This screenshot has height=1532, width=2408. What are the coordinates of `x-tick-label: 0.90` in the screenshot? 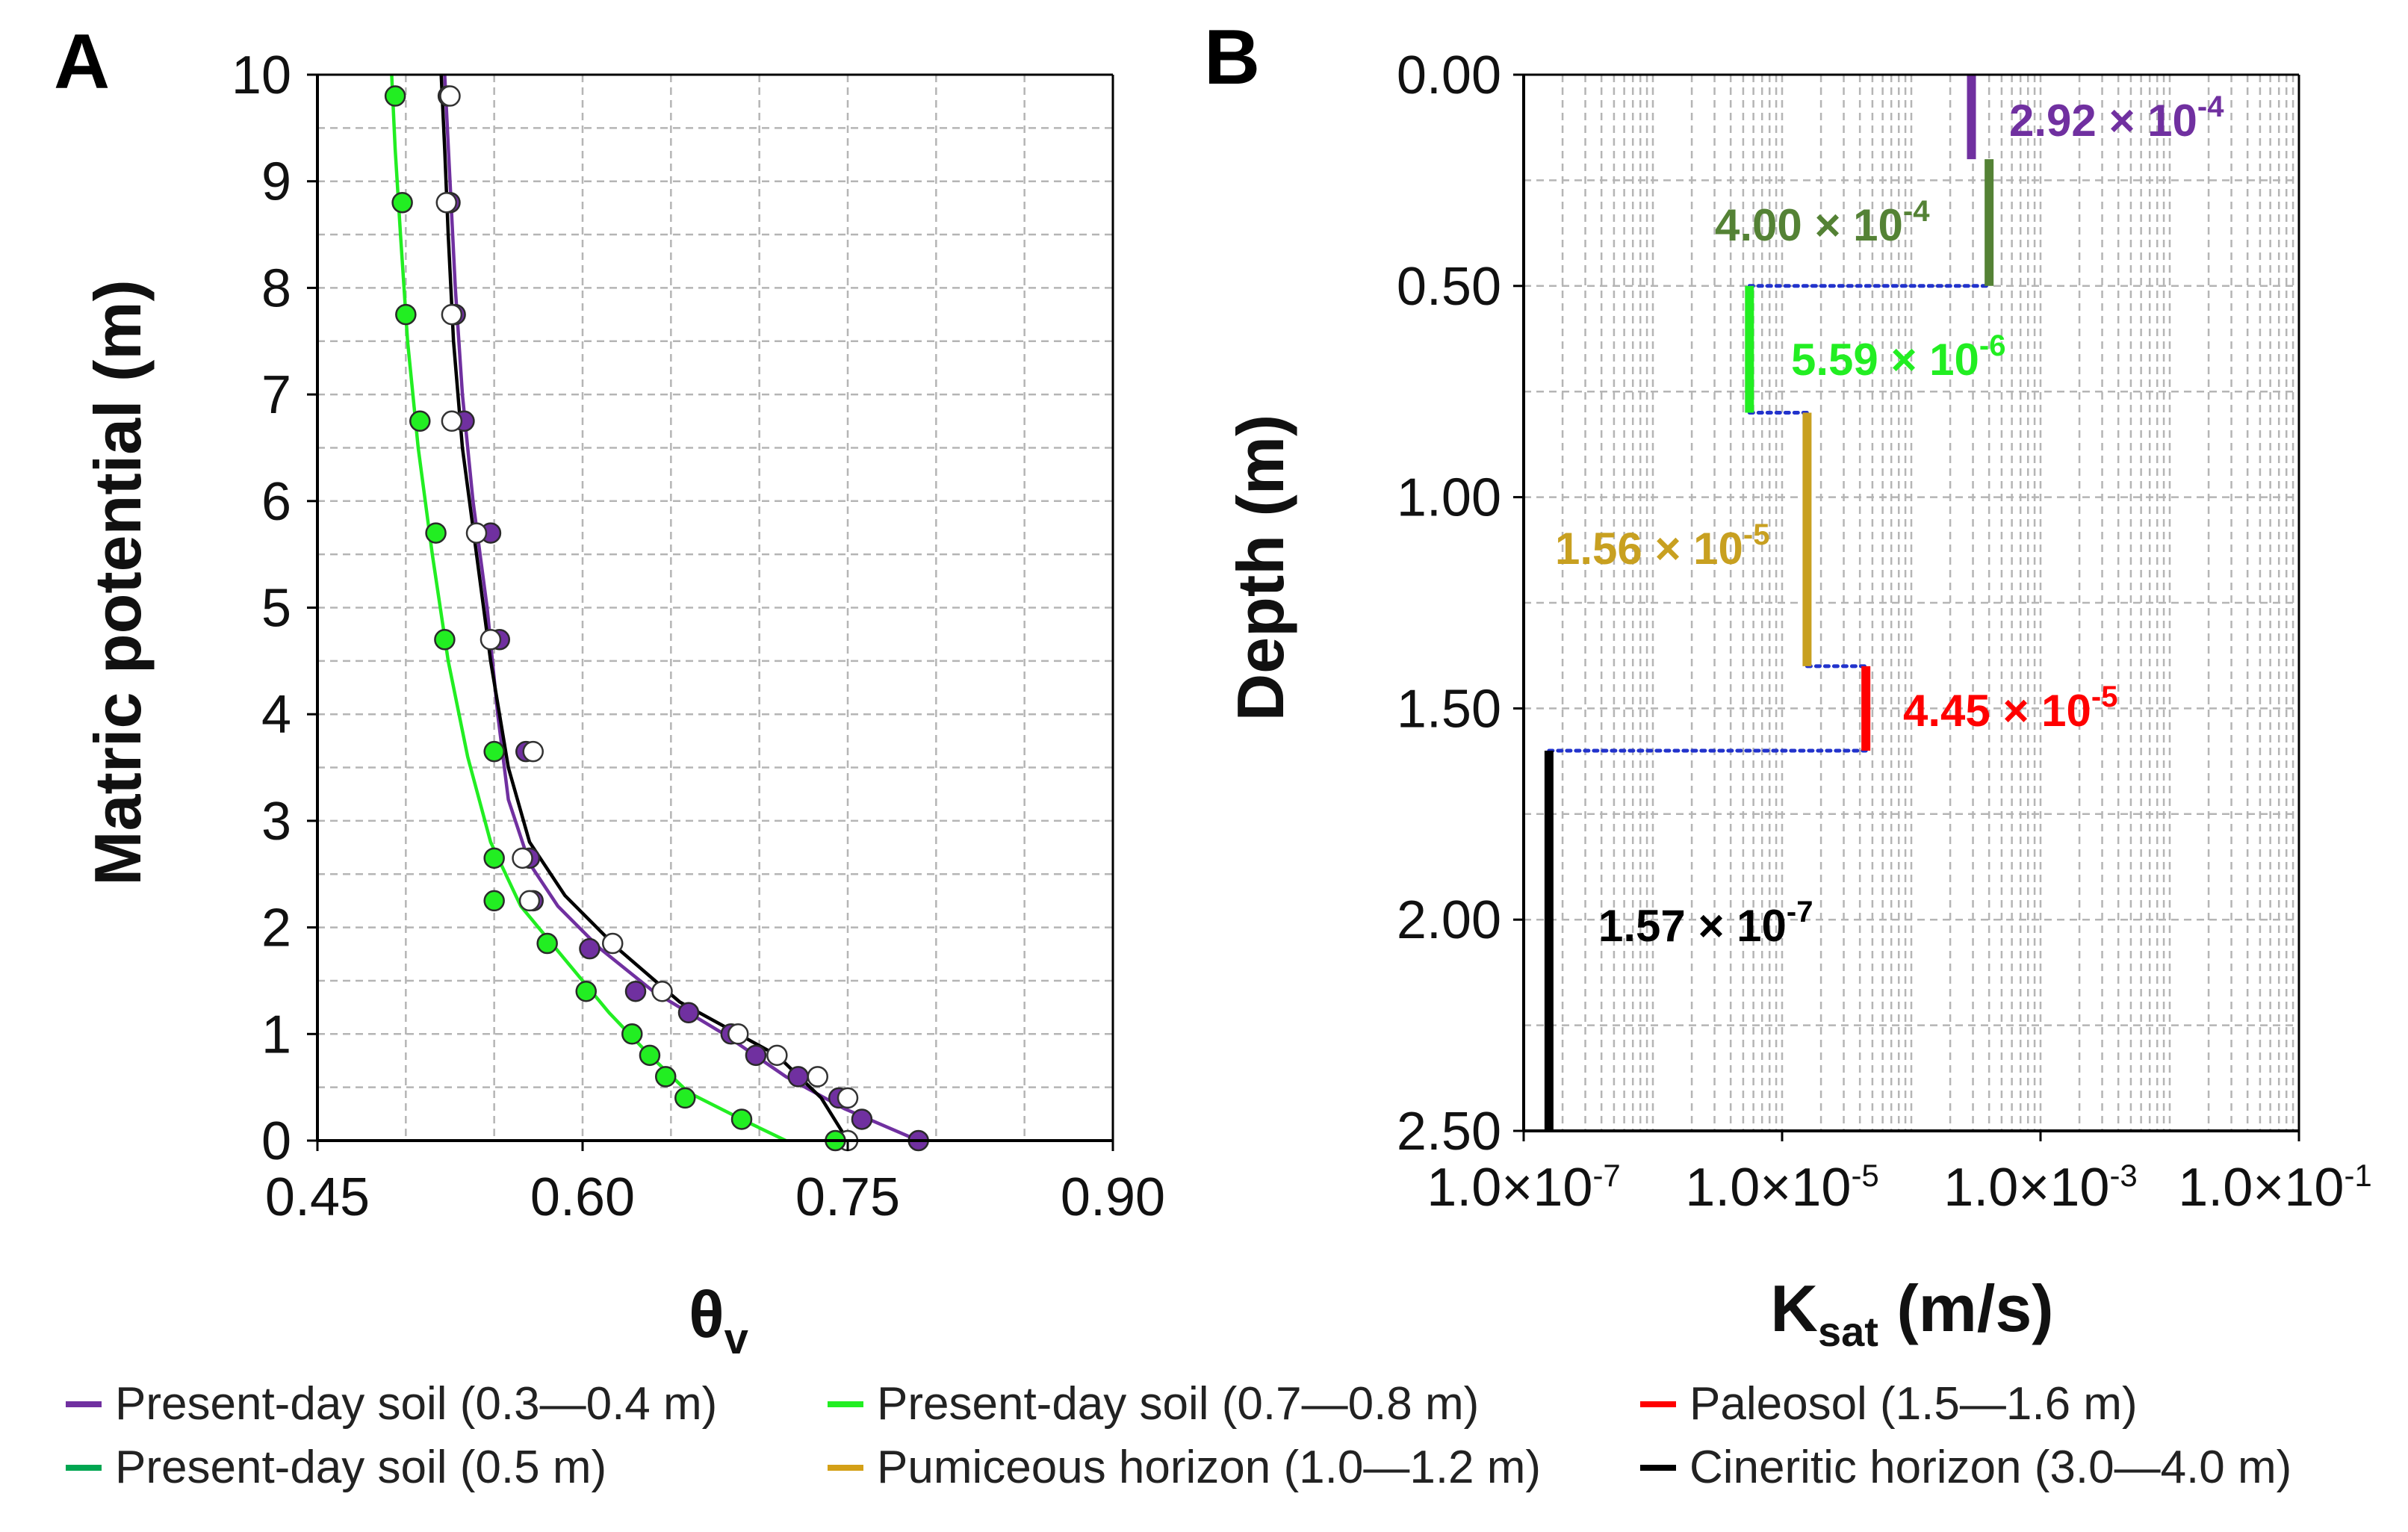 It's located at (1113, 1197).